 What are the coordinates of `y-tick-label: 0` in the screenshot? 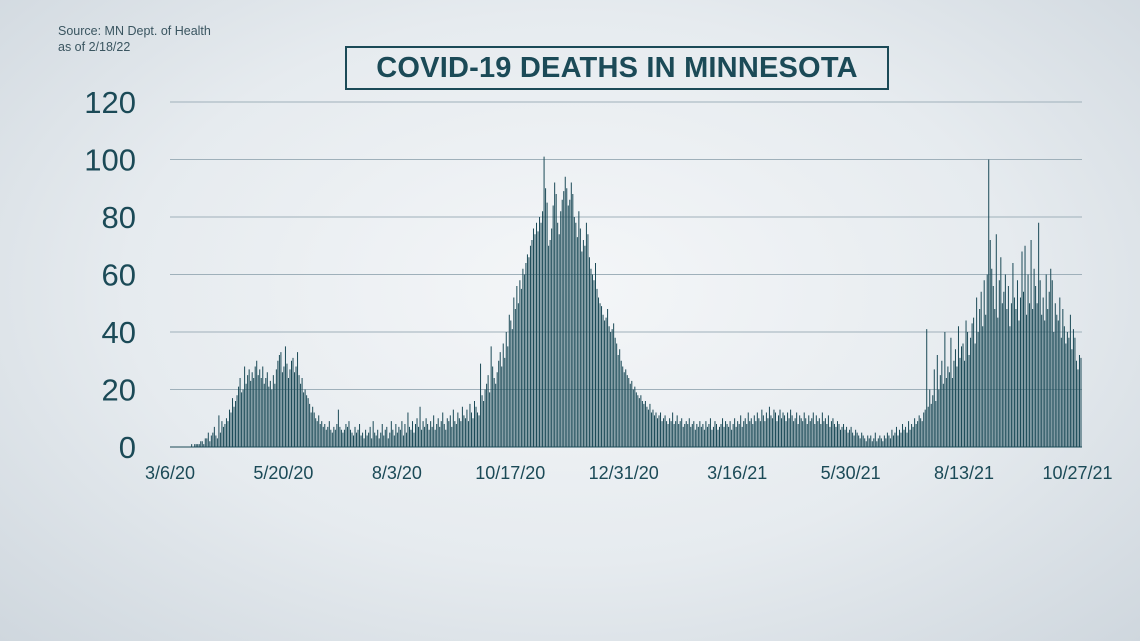 It's located at (127, 447).